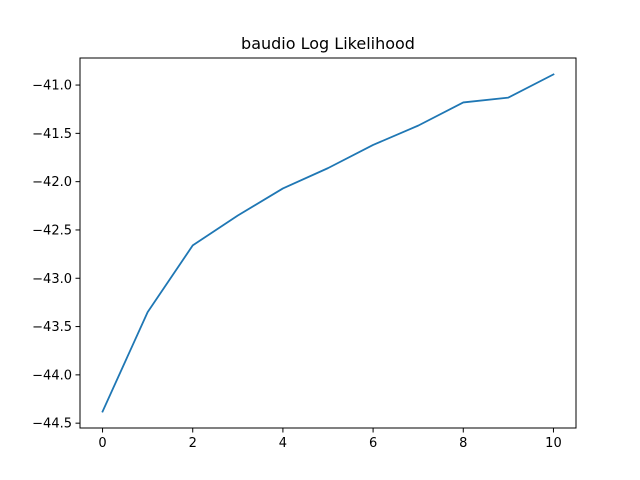 The height and width of the screenshot is (480, 640). What do you see at coordinates (283, 443) in the screenshot?
I see `x-tick-label: 4` at bounding box center [283, 443].